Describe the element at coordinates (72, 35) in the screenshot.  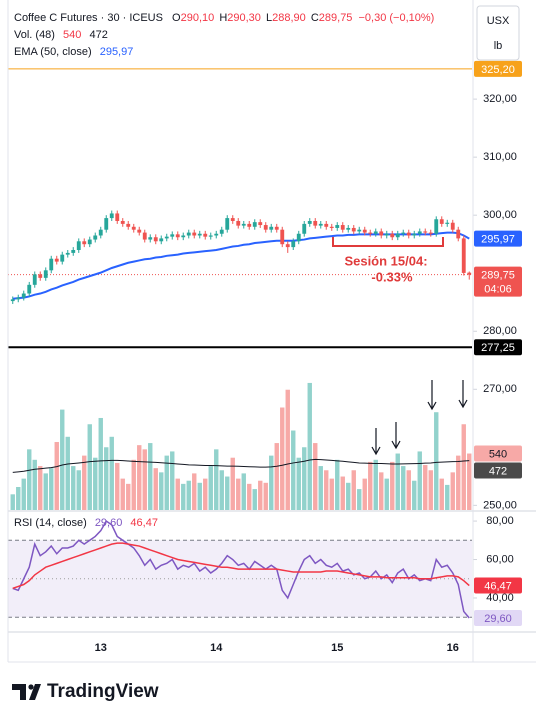
I see `volume-value: 540` at that location.